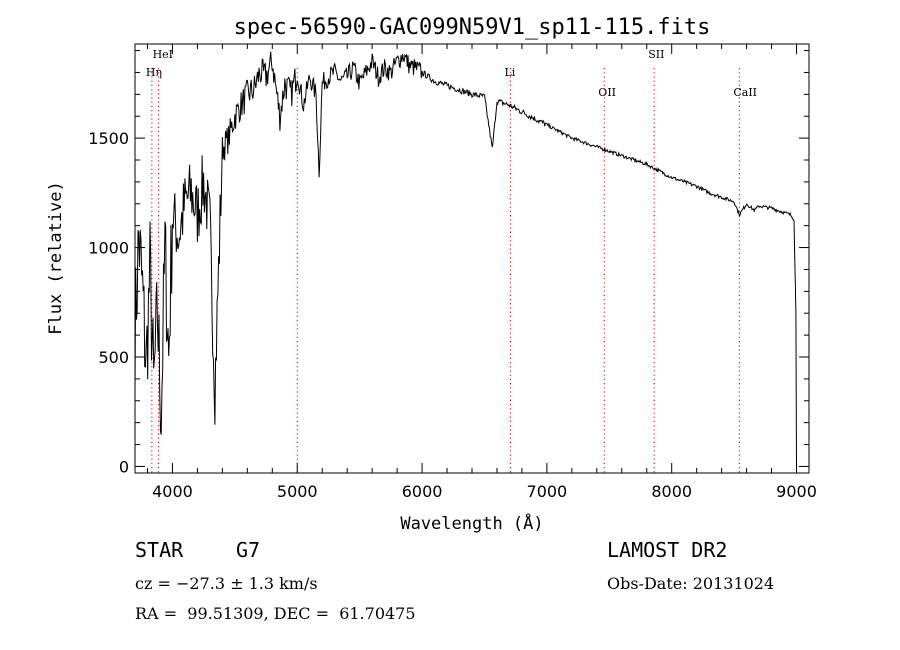  I want to click on y-tick-label: 500, so click(113, 357).